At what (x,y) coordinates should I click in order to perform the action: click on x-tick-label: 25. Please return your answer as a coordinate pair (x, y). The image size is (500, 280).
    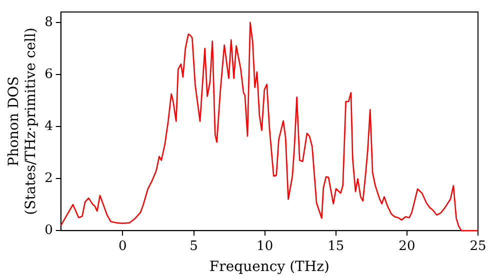
    Looking at the image, I should click on (478, 246).